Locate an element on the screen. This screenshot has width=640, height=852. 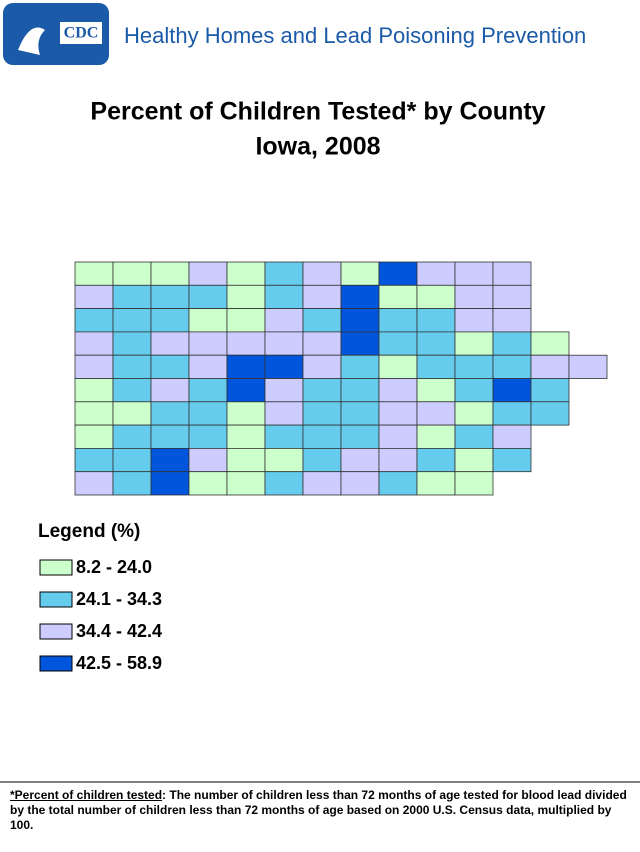
logo-plate is located at coordinates (81, 33).